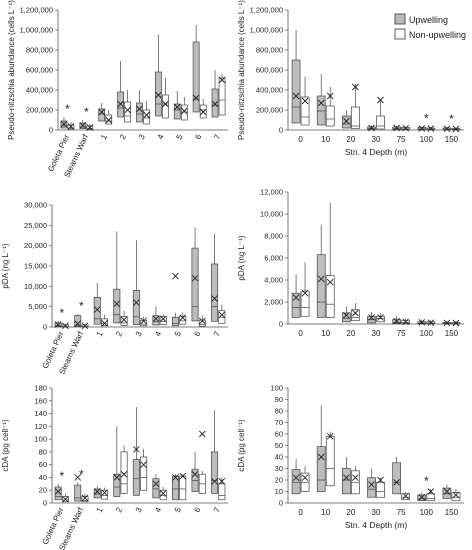 The width and height of the screenshot is (472, 550). Describe the element at coordinates (180, 137) in the screenshot. I see `x-tick-label: 5` at that location.